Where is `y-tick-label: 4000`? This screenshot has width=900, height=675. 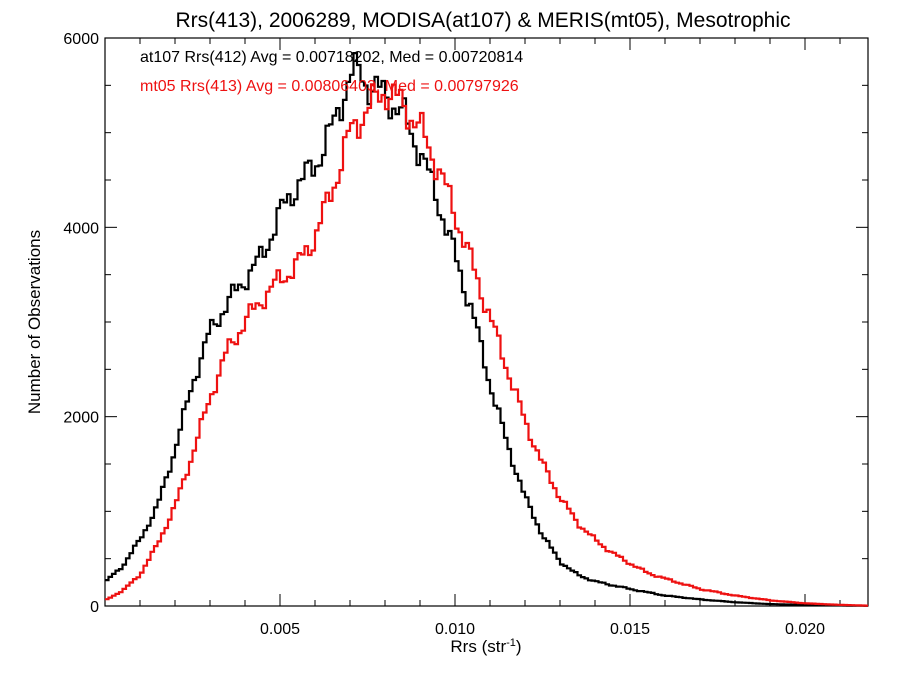
y-tick-label: 4000 is located at coordinates (81, 228).